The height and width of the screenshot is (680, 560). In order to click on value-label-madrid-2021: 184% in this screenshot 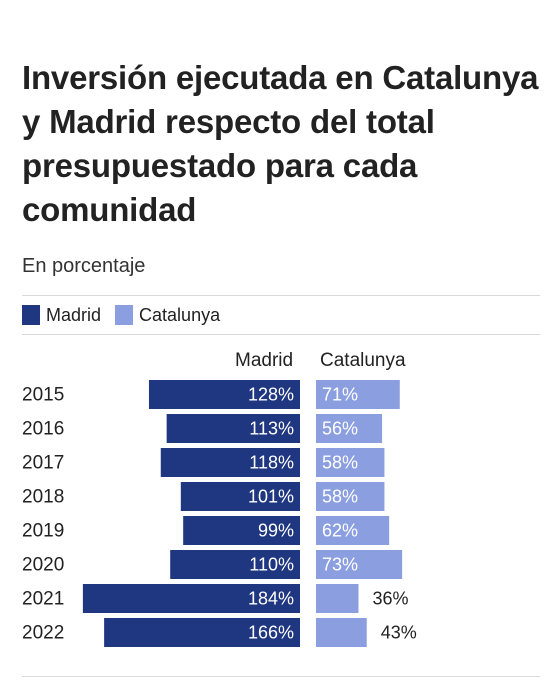, I will do `click(271, 599)`.